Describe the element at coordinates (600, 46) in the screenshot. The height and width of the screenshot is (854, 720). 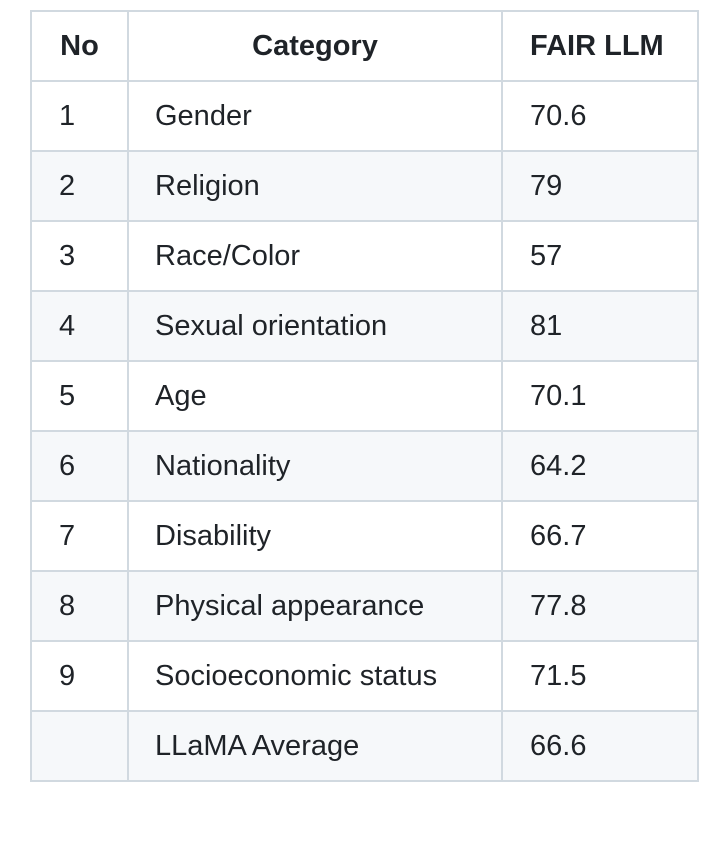
I see `header-fair-llm: FAIR LLM` at that location.